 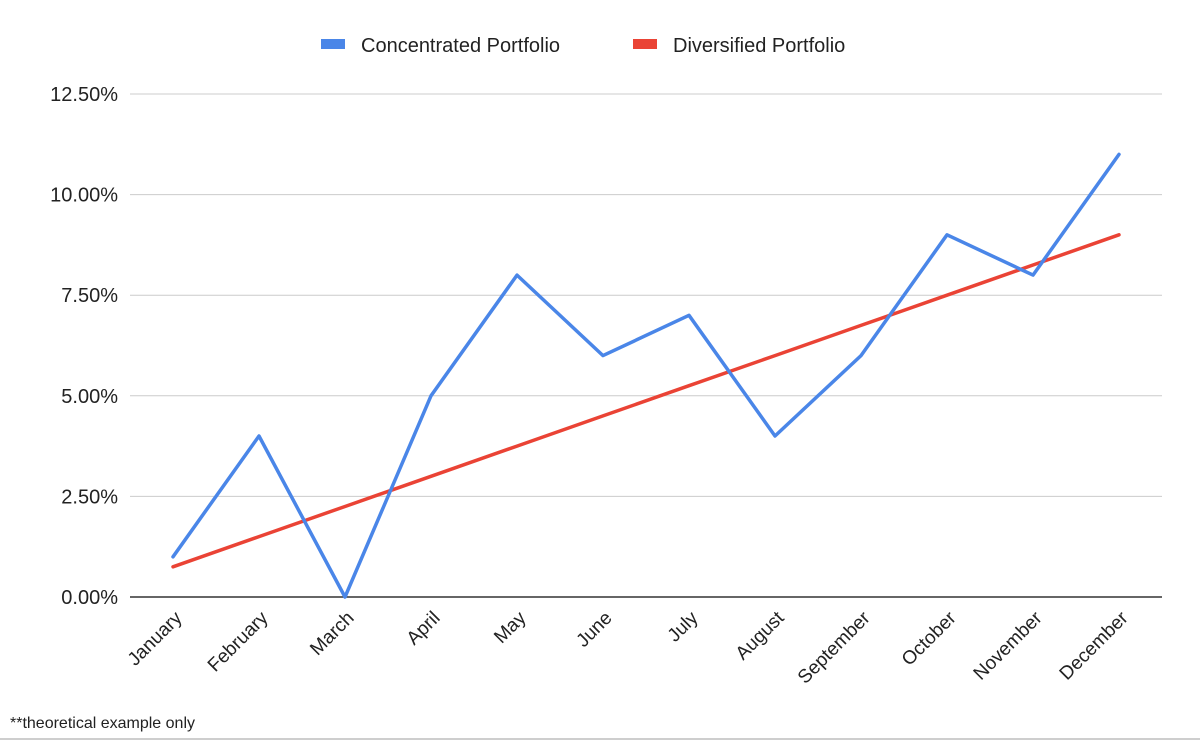 I want to click on x-tick-label: February, so click(x=238, y=641).